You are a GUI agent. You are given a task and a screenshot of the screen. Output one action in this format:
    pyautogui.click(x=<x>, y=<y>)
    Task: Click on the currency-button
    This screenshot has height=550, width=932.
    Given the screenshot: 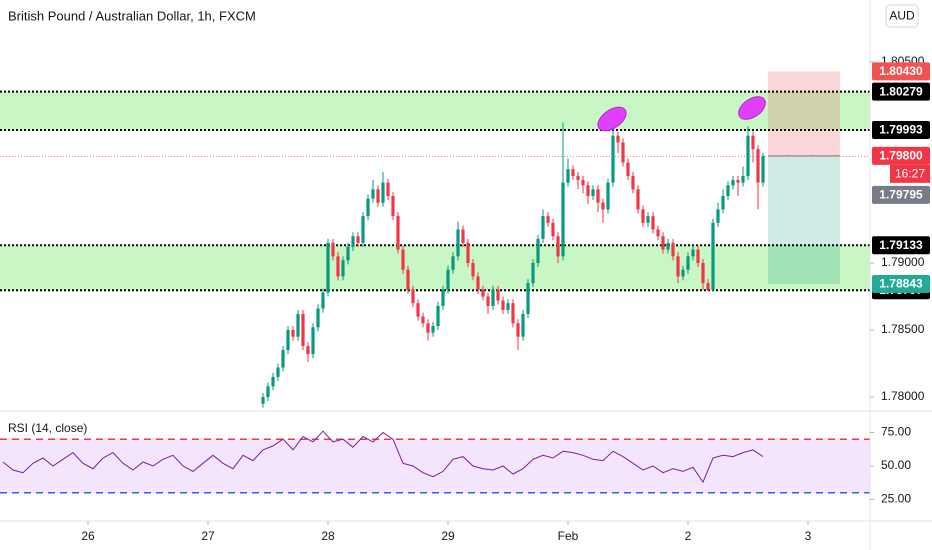 What is the action you would take?
    pyautogui.click(x=902, y=16)
    